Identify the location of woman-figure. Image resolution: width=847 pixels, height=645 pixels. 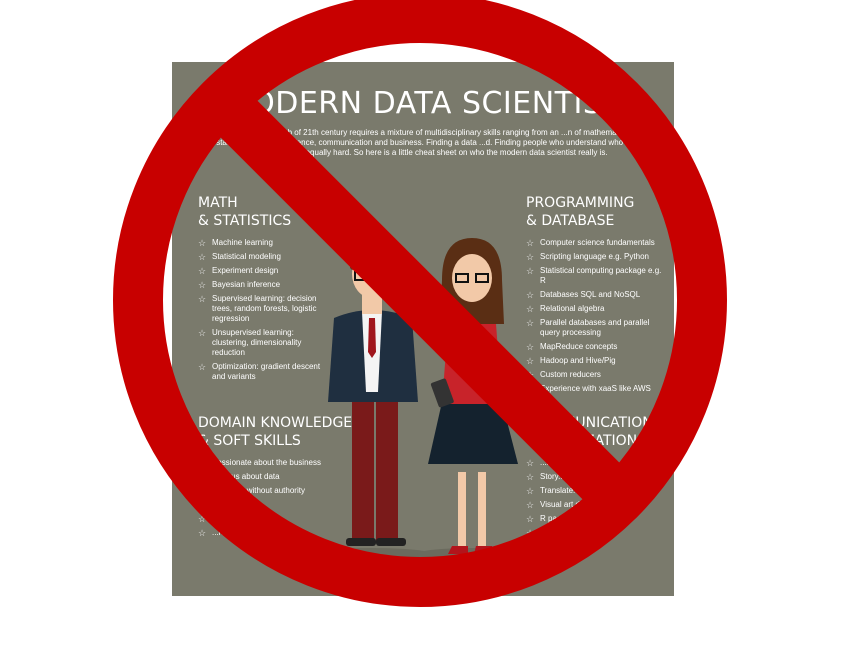
(473, 396).